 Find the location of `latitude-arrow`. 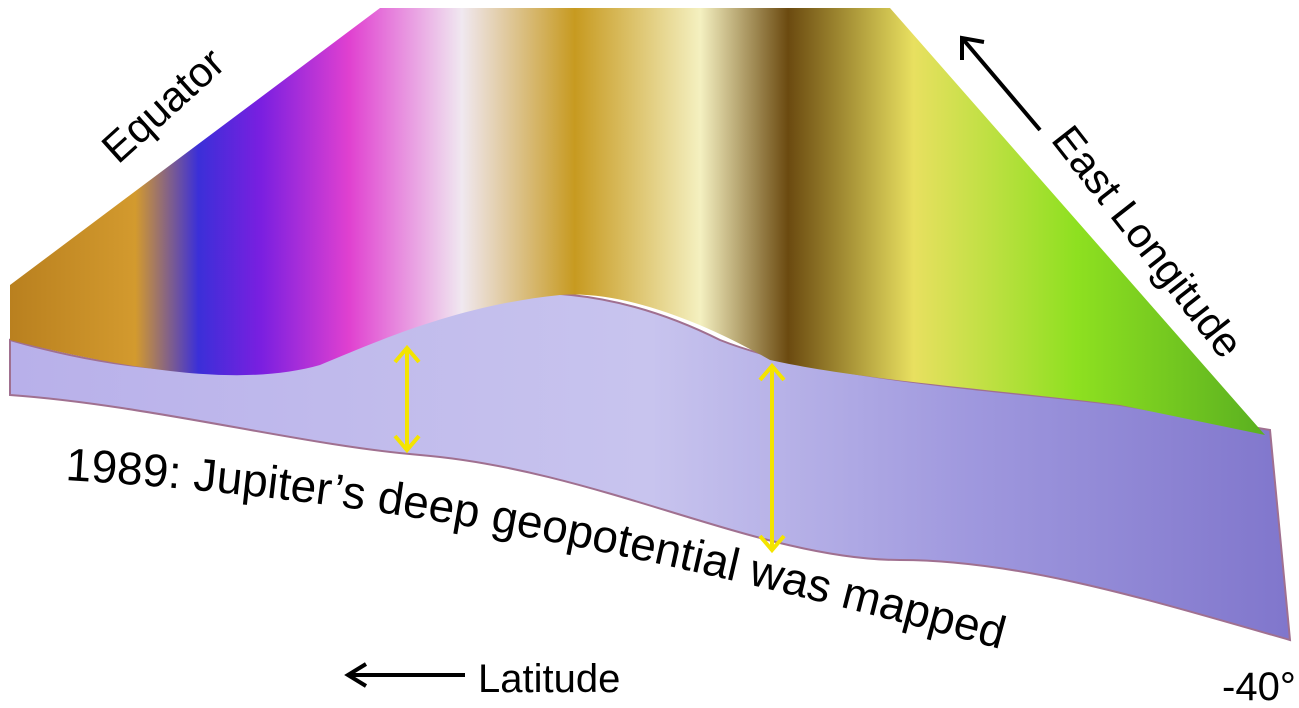

latitude-arrow is located at coordinates (404, 675).